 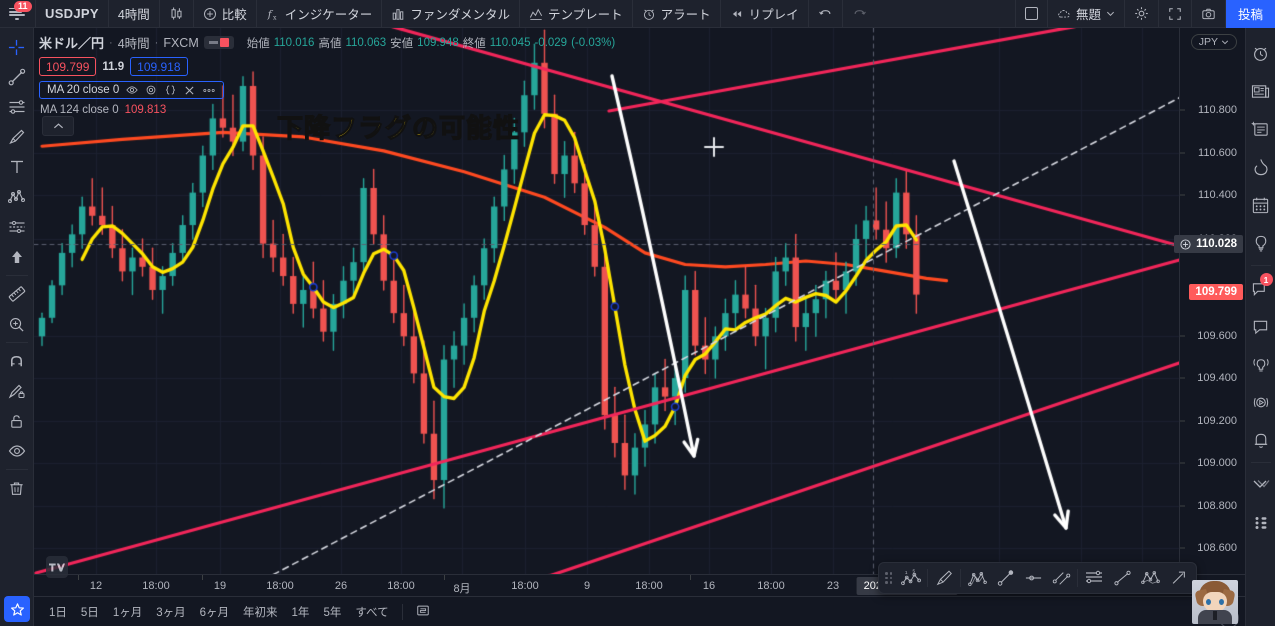 What do you see at coordinates (1032, 14) in the screenshot?
I see `layout-select-button` at bounding box center [1032, 14].